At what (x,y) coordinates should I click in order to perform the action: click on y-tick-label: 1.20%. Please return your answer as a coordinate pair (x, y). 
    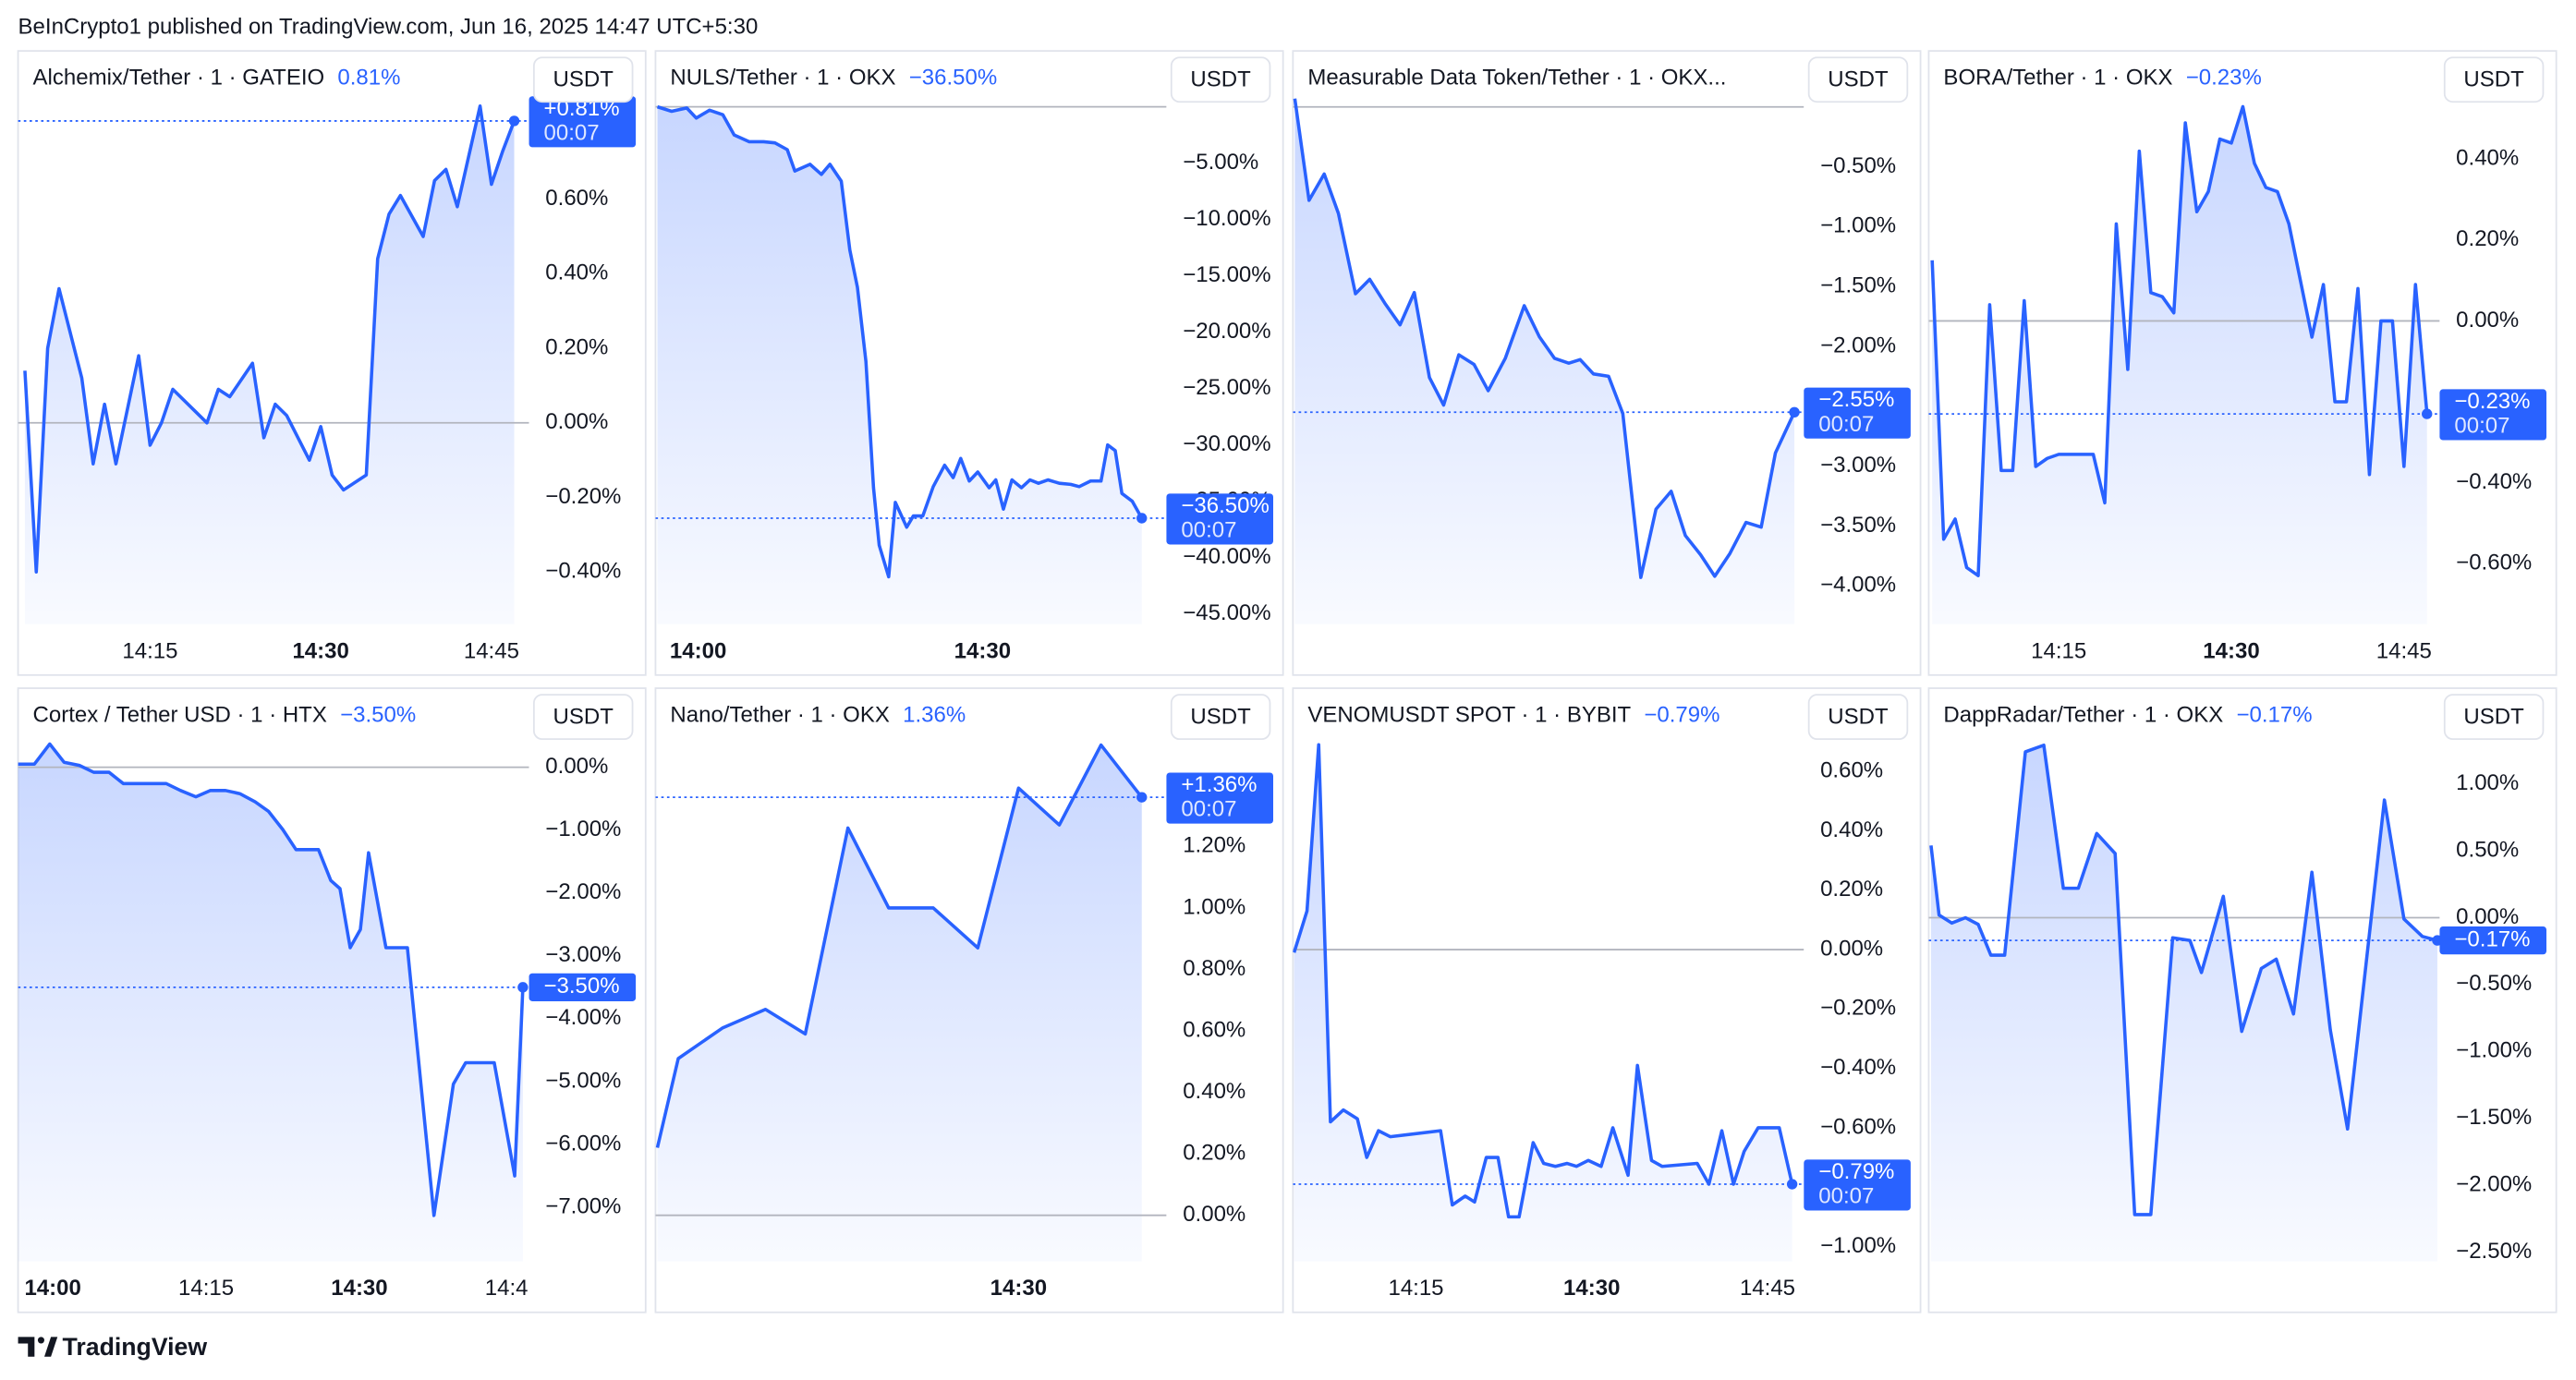
    Looking at the image, I should click on (1214, 845).